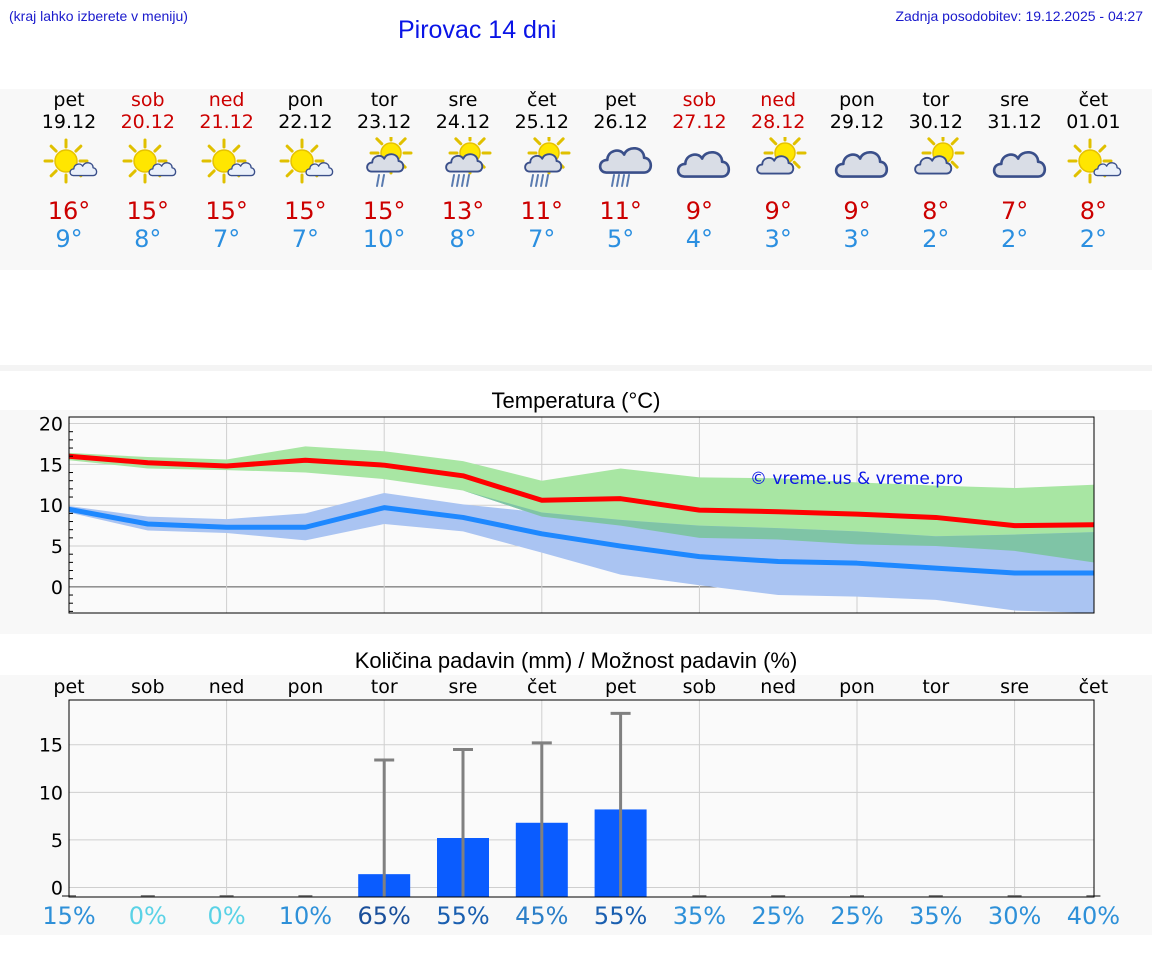 Image resolution: width=1152 pixels, height=975 pixels. I want to click on precipitation-tick-label: 10, so click(51, 793).